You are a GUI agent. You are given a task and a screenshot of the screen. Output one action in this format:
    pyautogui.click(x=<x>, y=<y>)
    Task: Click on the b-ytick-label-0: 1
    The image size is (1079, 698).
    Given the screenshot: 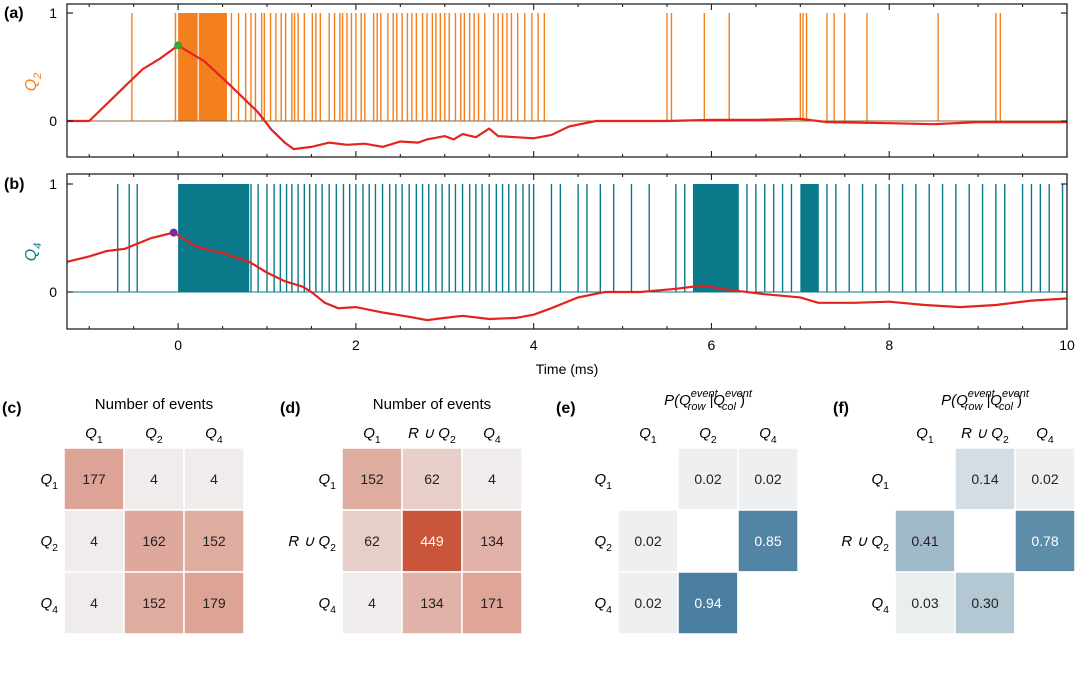 What is the action you would take?
    pyautogui.click(x=53, y=184)
    